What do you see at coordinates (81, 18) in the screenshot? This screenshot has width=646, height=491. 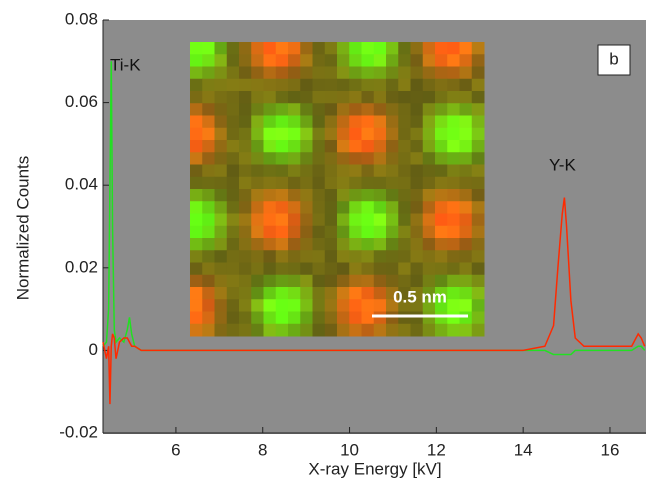 I see `y-tick-label: 0.08` at bounding box center [81, 18].